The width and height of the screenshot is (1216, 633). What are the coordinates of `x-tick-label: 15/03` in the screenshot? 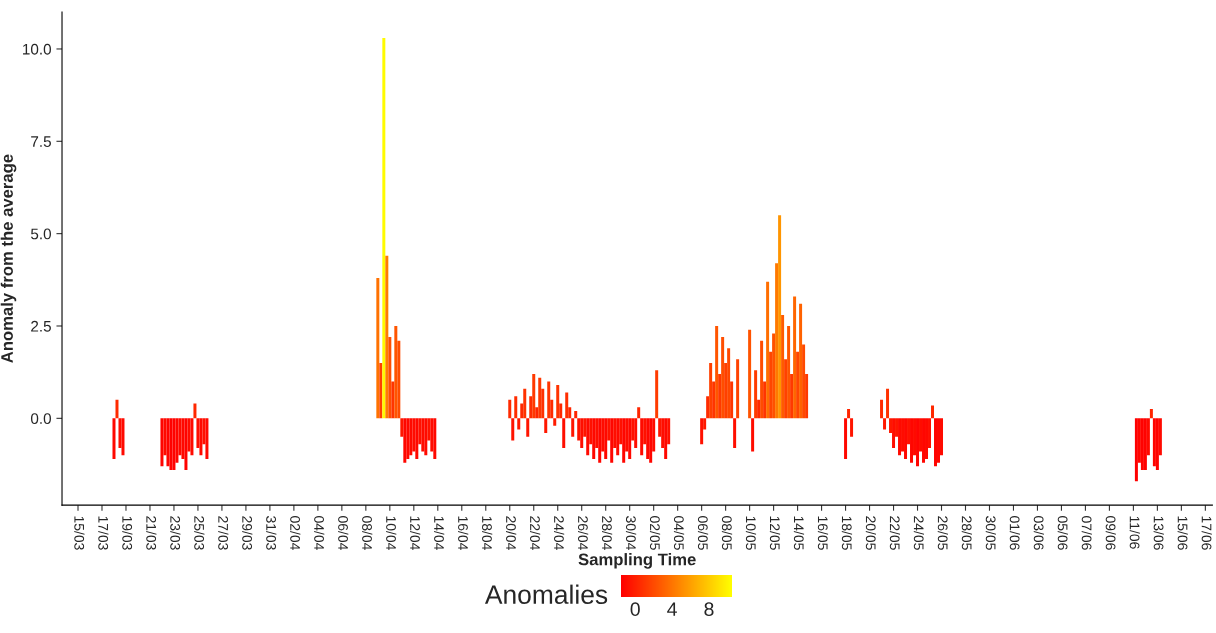 It's located at (79, 533).